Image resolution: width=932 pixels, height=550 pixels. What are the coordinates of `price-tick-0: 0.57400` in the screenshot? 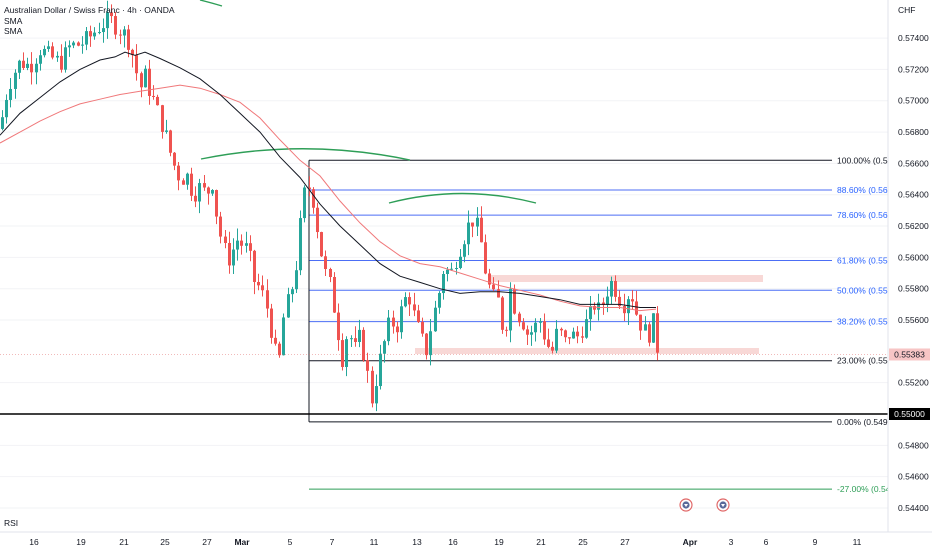 It's located at (913, 38).